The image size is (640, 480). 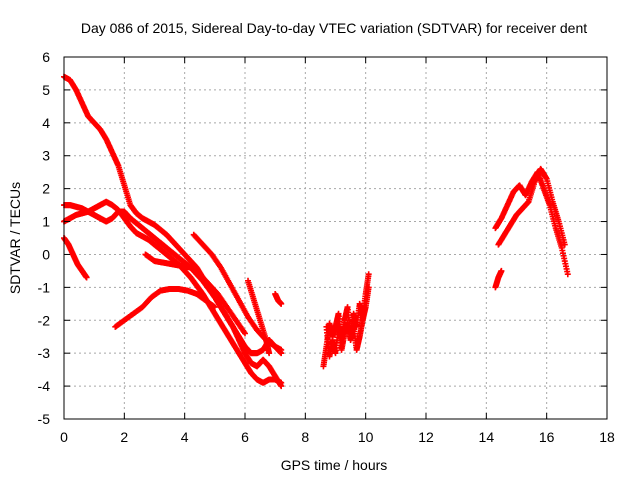 I want to click on y-tick-label: 4, so click(x=46, y=123).